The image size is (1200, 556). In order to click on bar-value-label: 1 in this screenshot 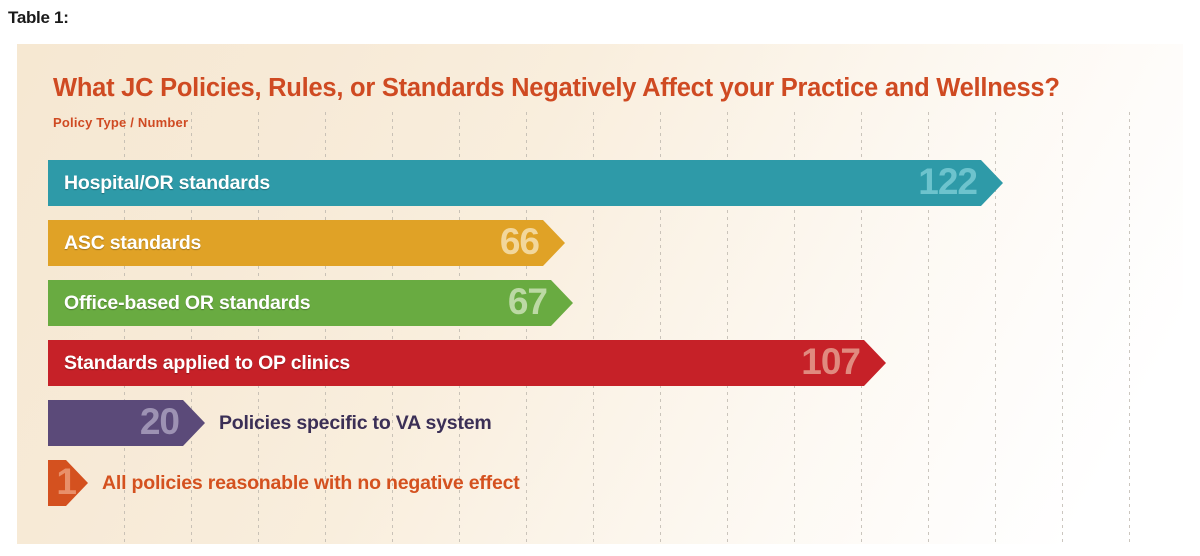, I will do `click(66, 481)`.